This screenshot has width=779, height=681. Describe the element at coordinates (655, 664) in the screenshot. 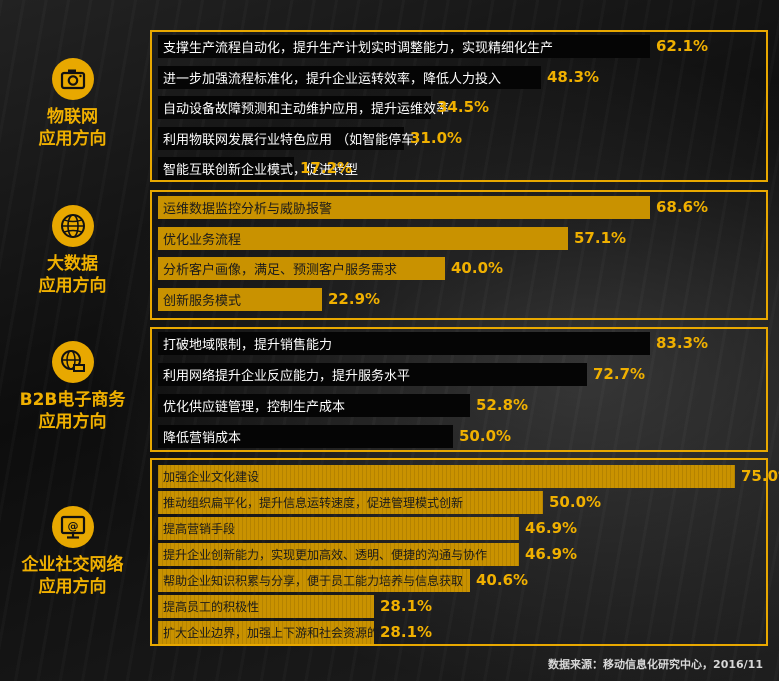

I see `data-source-note: 数据来源：移动信息化研究中心，2016/11` at that location.